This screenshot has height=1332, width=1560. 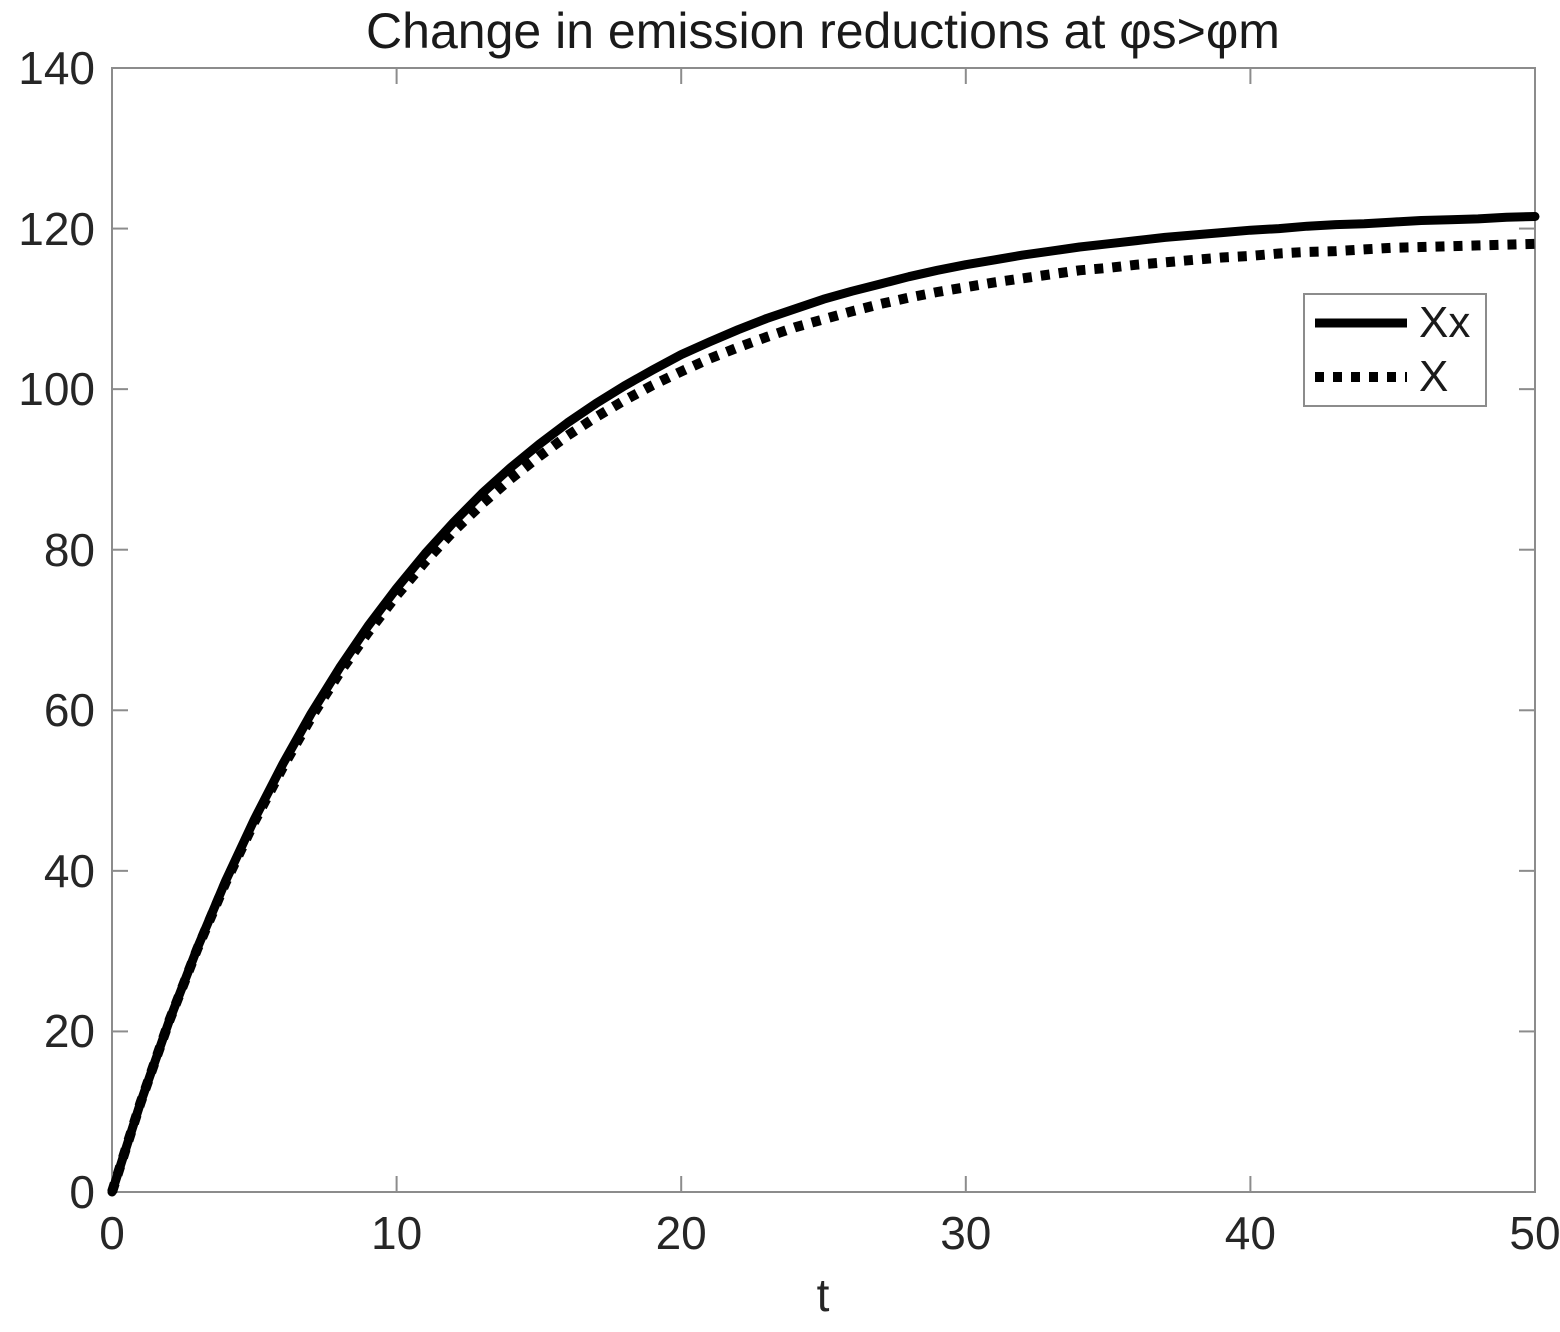 I want to click on legend-label-xx: Xx, so click(x=1445, y=323).